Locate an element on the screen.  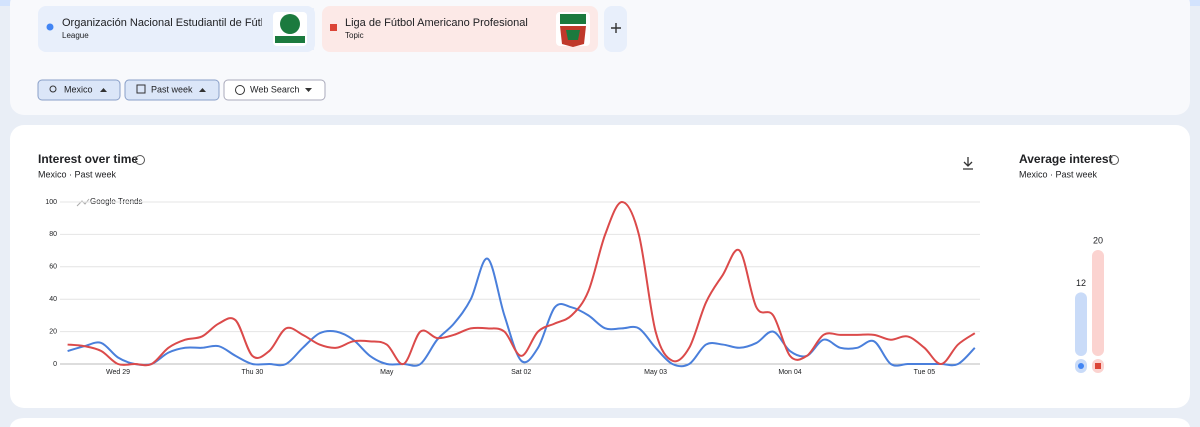
plus-icon is located at coordinates (616, 28).